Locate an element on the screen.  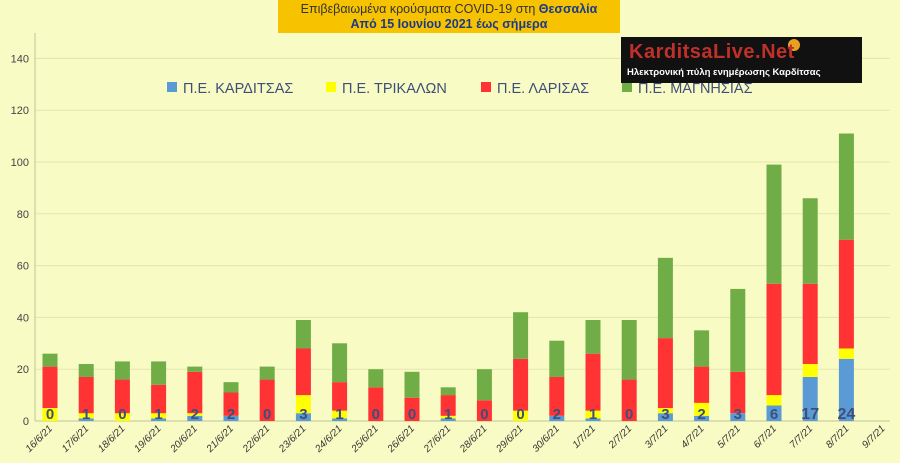
chart-title-region: Θεσσαλία is located at coordinates (568, 9).